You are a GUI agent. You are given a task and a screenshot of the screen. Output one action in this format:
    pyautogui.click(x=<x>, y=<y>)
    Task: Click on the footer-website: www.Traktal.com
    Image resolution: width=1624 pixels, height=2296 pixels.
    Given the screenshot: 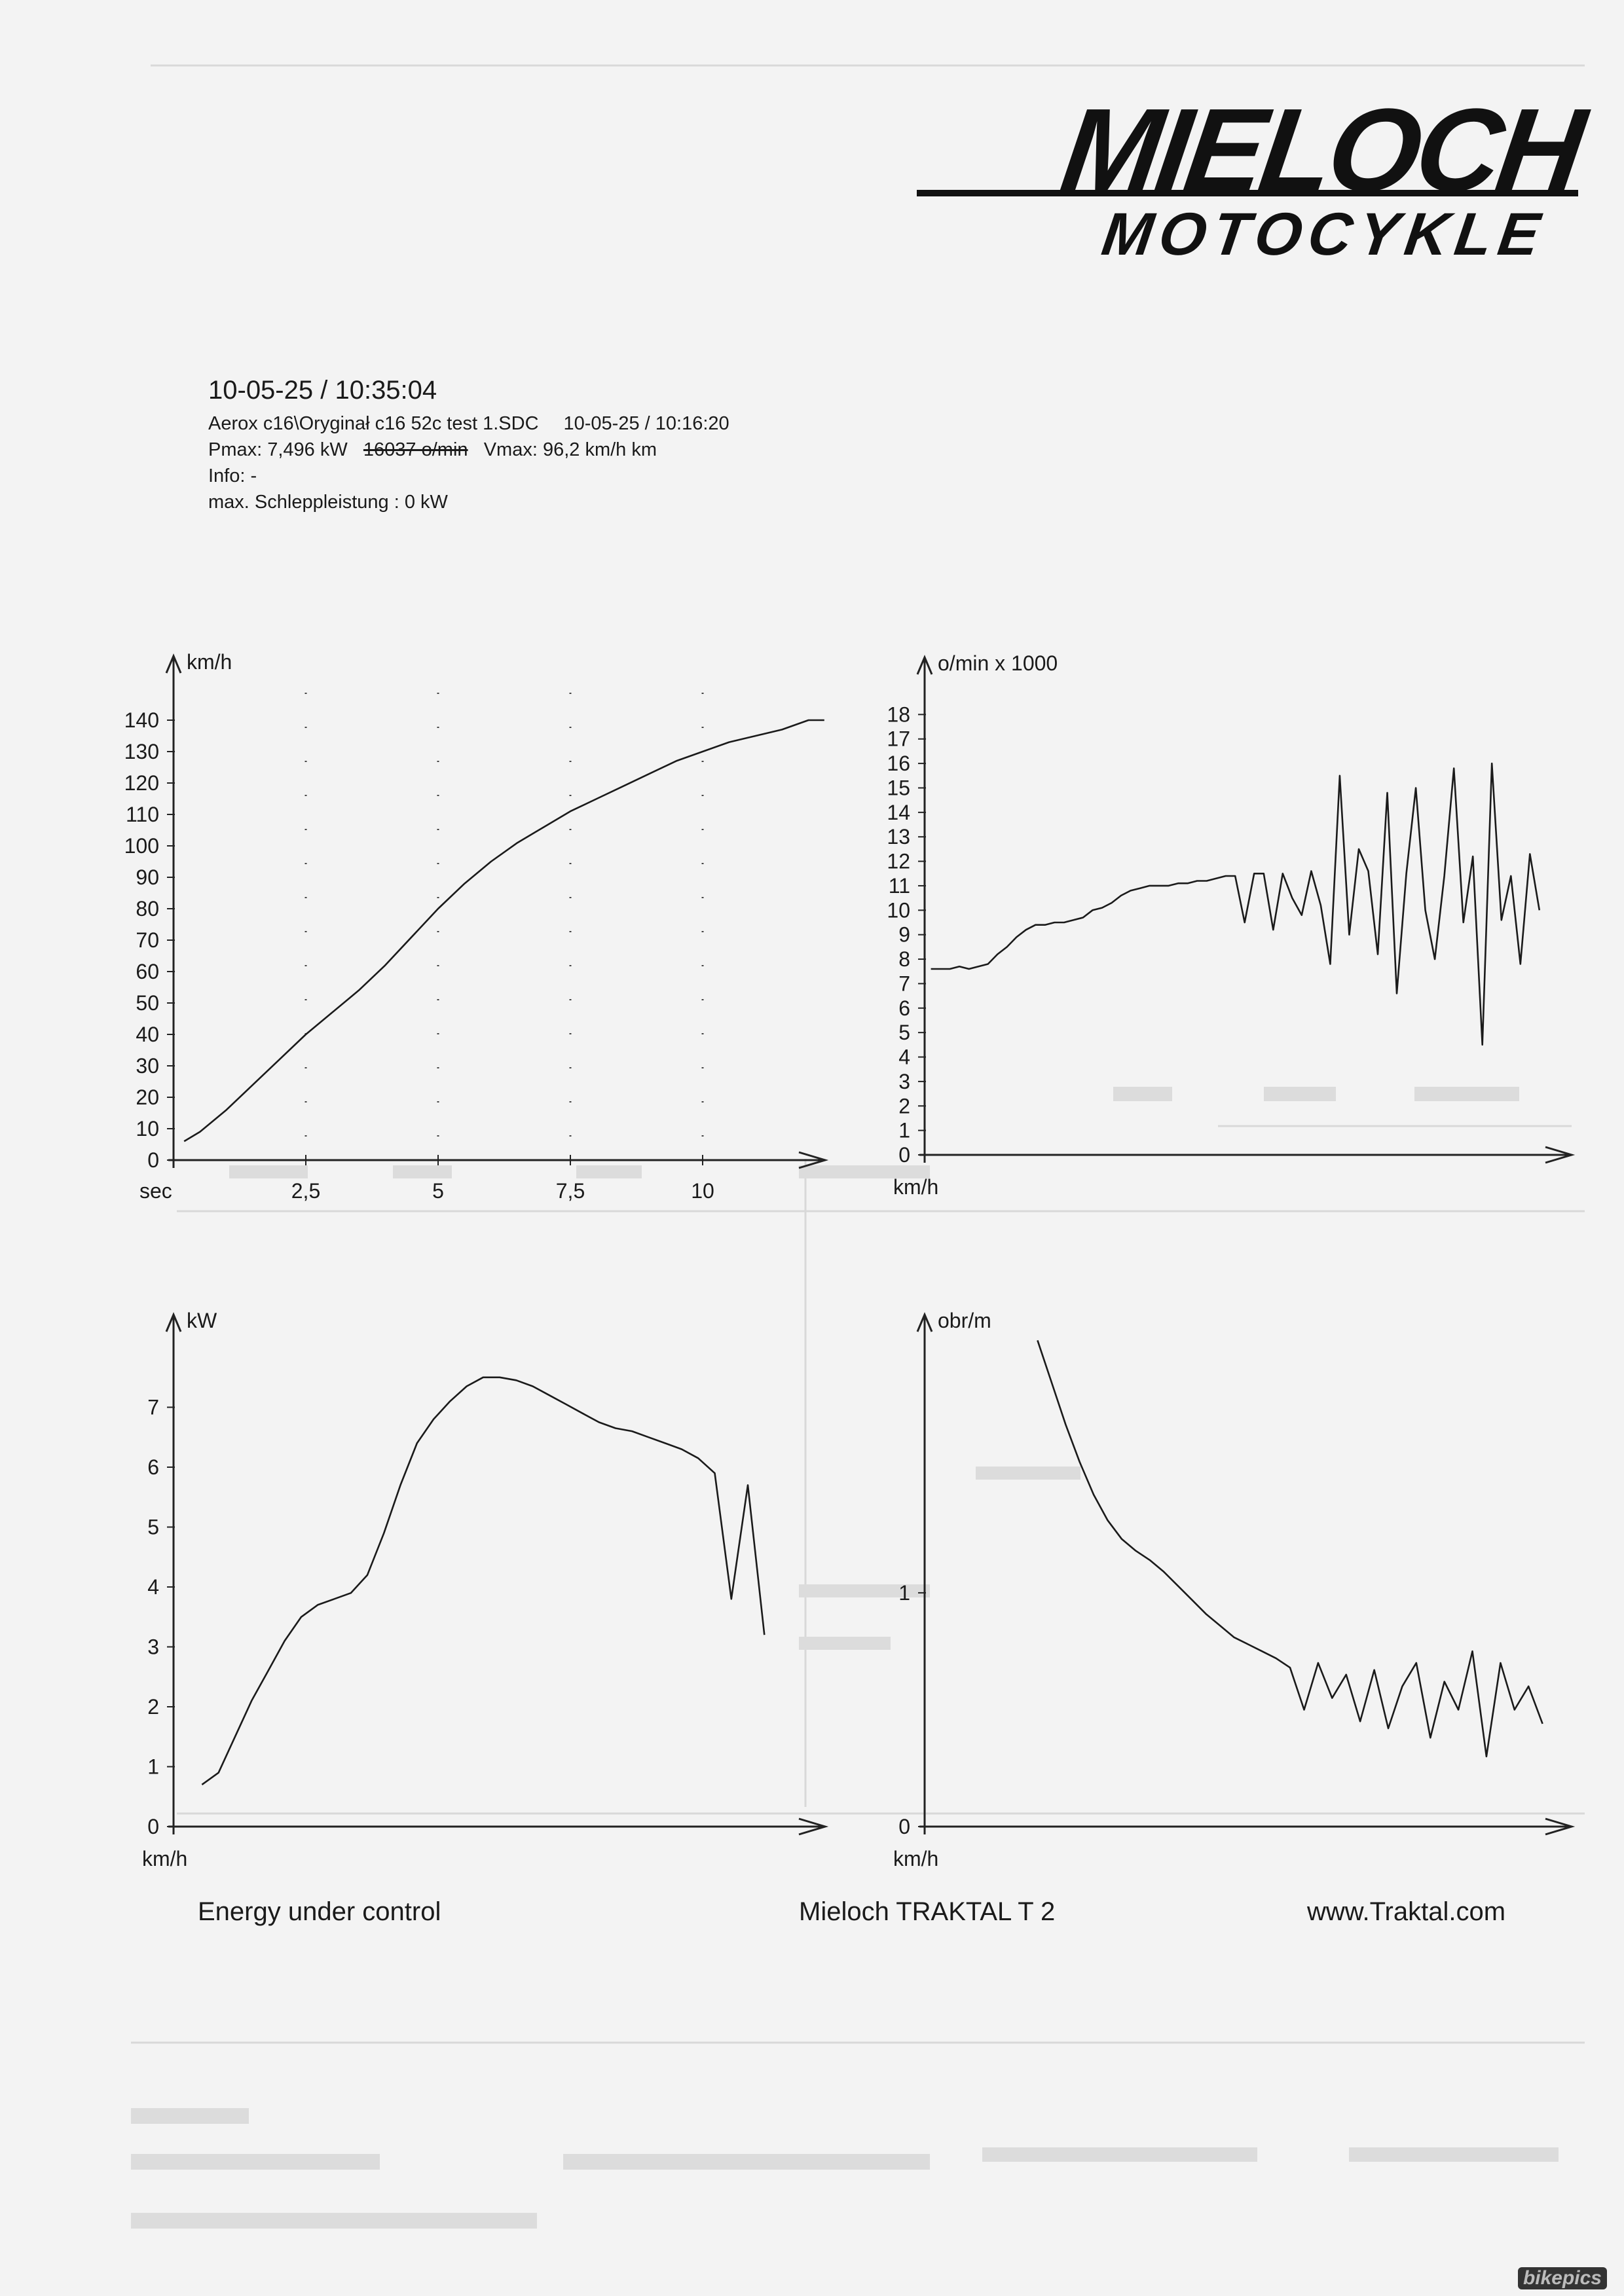 What is the action you would take?
    pyautogui.click(x=1406, y=1911)
    